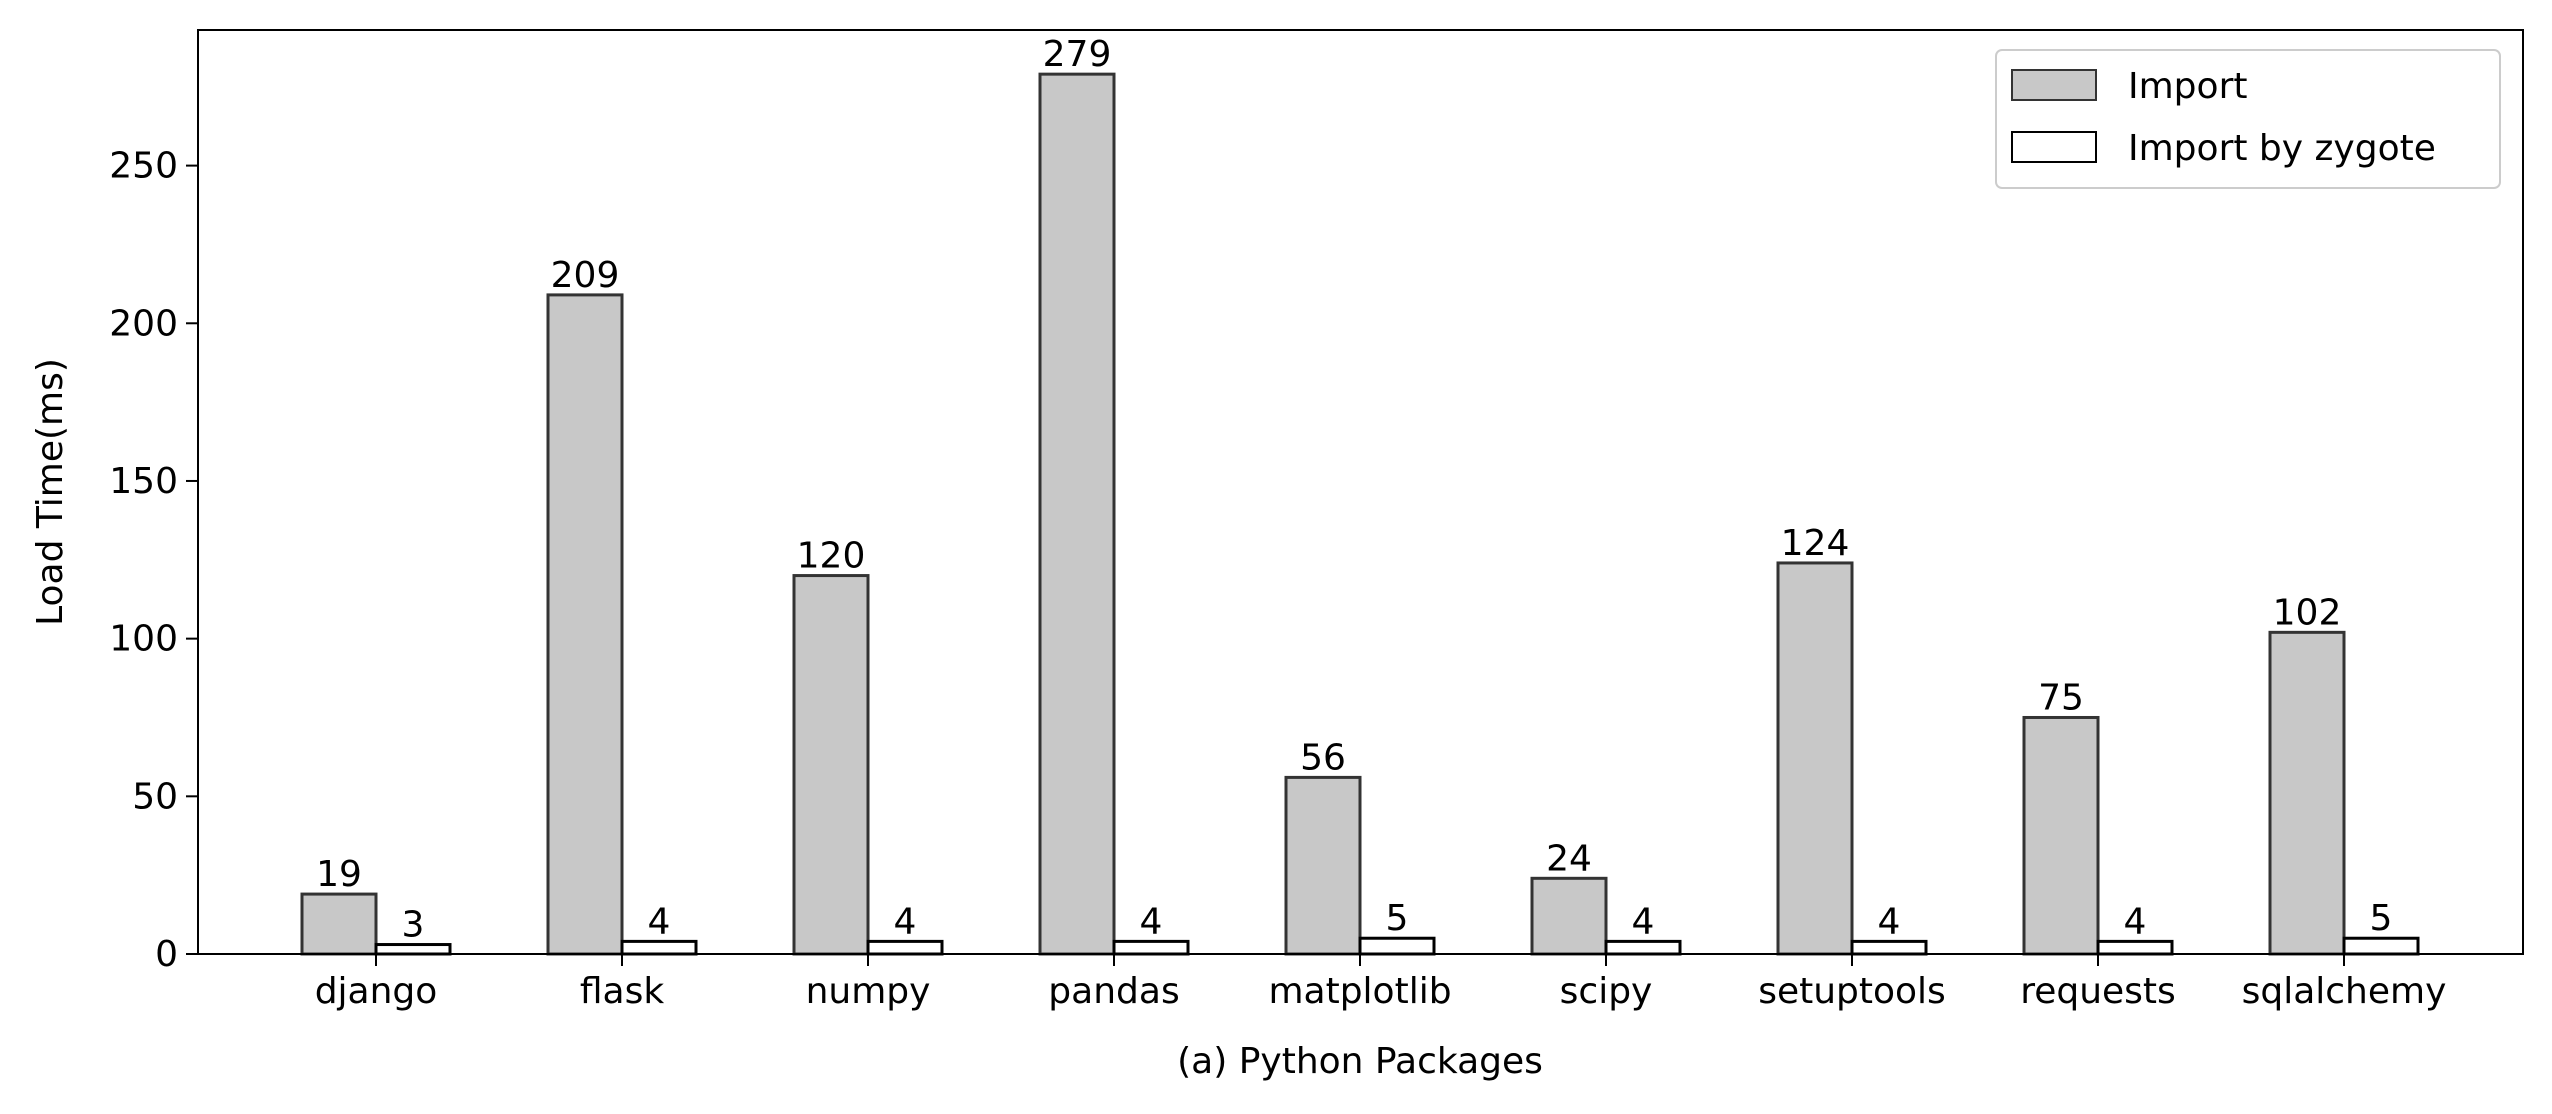 Image resolution: width=2552 pixels, height=1114 pixels. I want to click on legend-label-import-by-zygote: Import by zygote, so click(2282, 148).